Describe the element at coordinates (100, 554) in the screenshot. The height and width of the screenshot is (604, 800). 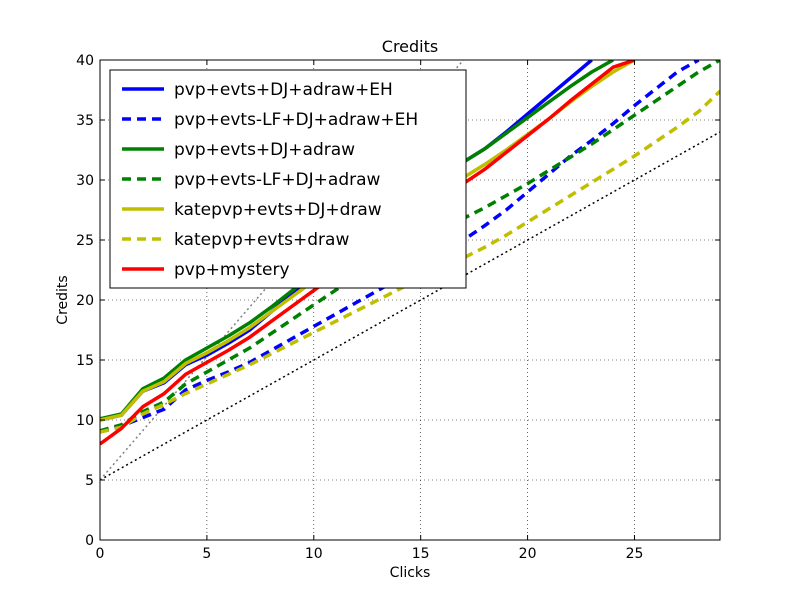
I see `x-tick-label: 0` at that location.